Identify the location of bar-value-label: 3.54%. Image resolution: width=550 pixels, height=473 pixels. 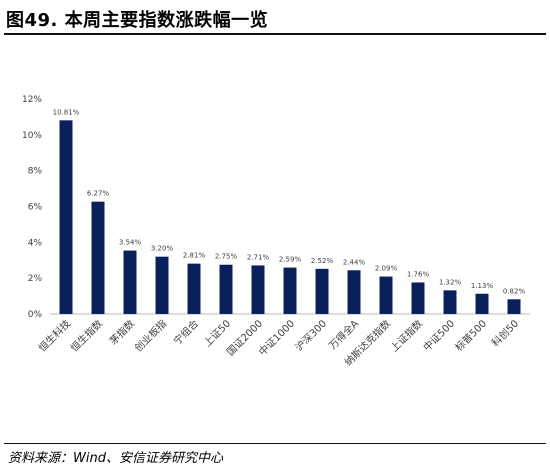
(130, 243).